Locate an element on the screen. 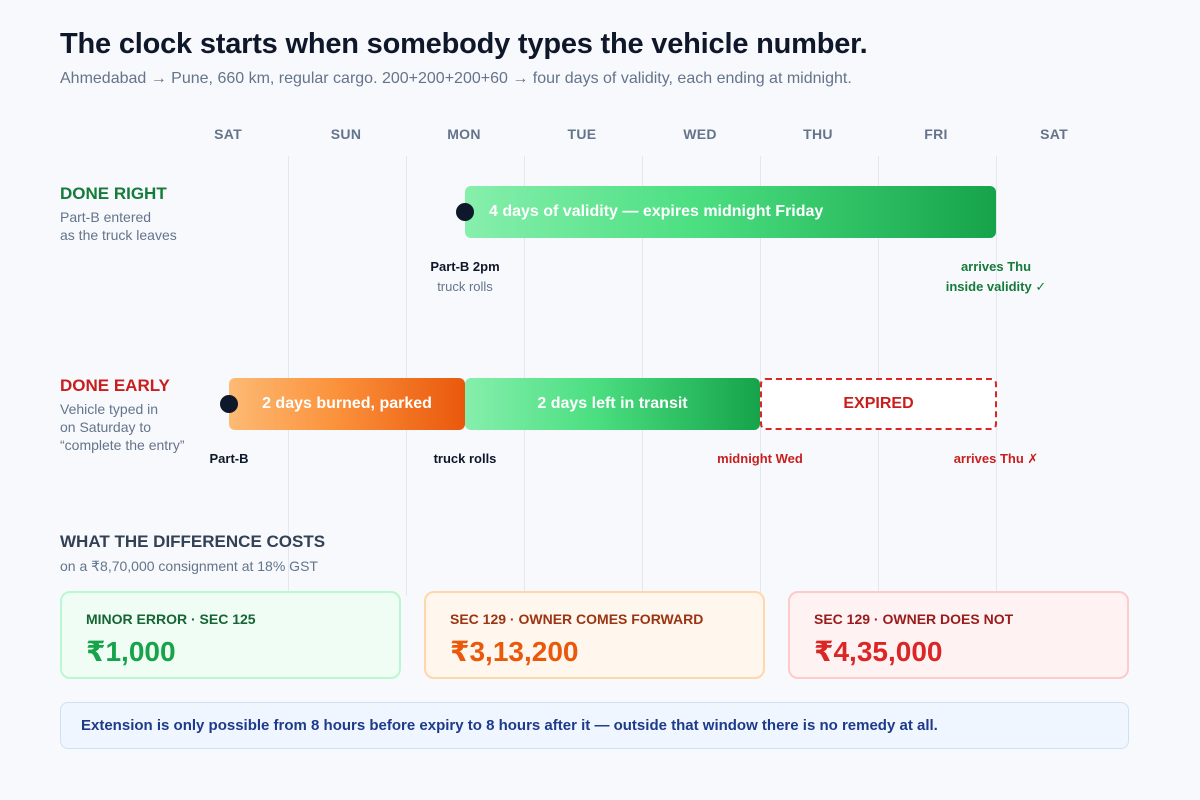  penalty-card-owner-forward: SEC 129 · OWNER COMES FORWARD ₹3,13,200 is located at coordinates (594, 635).